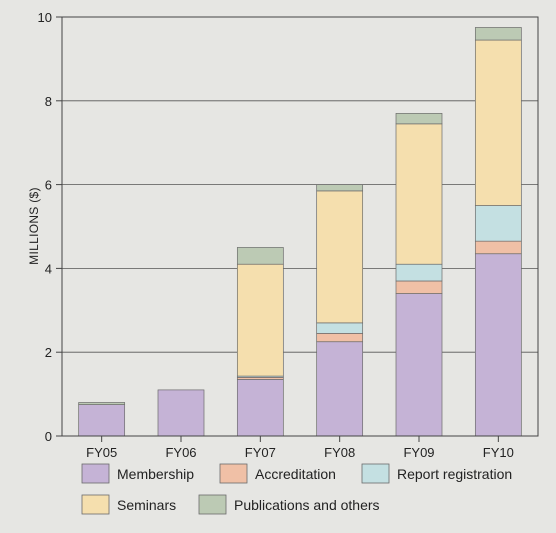 Image resolution: width=556 pixels, height=533 pixels. Describe the element at coordinates (307, 505) in the screenshot. I see `legend-label: Publications and others` at that location.